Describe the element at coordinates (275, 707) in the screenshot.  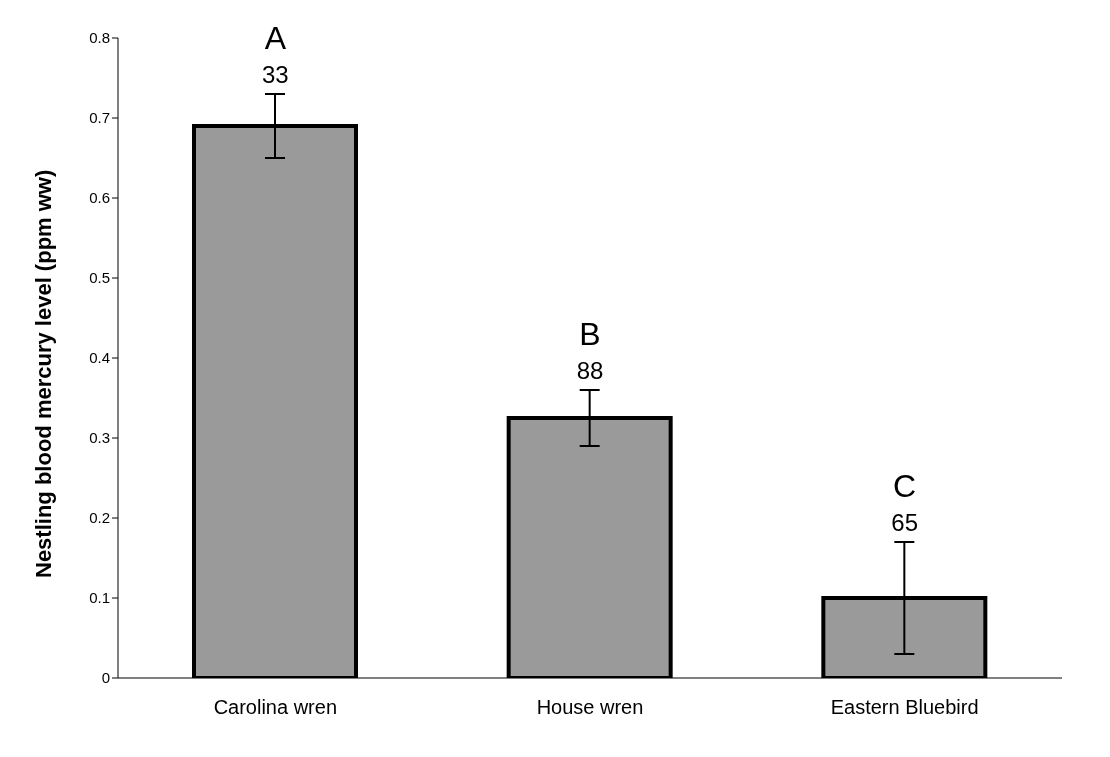
I see `x-tick-label: Carolina wren` at that location.